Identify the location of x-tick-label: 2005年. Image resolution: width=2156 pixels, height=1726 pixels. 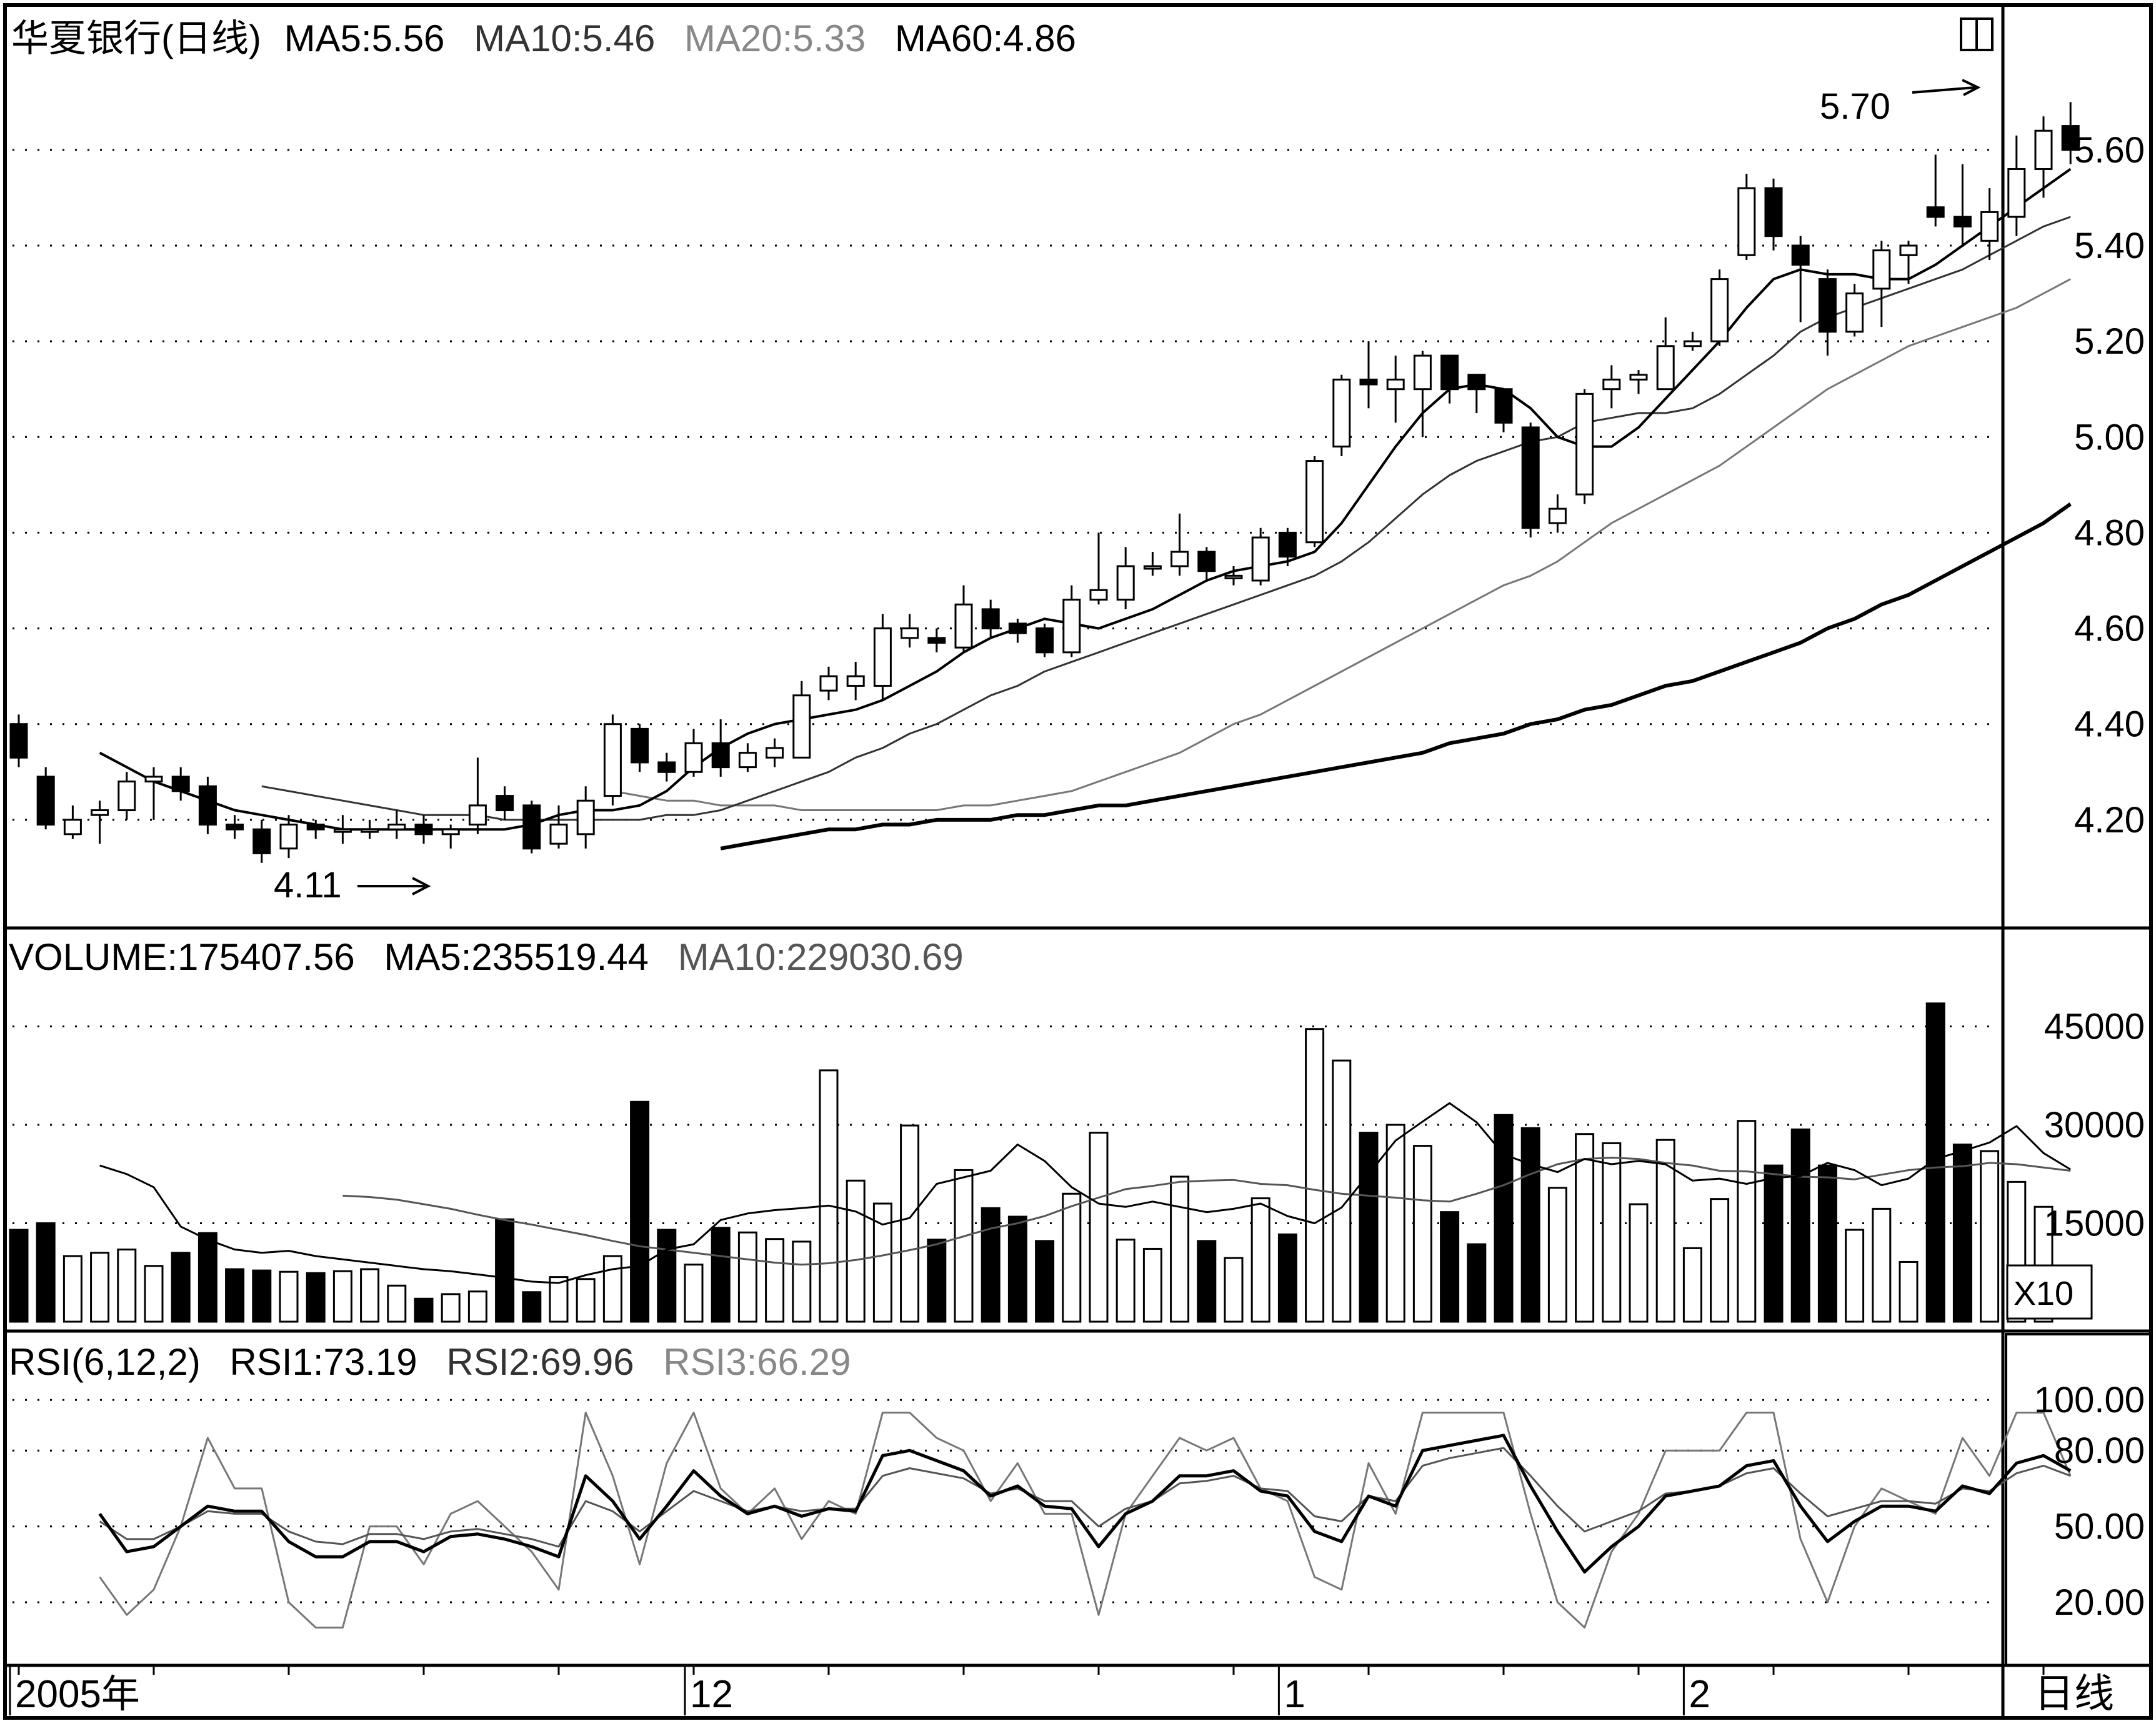
(77, 1694).